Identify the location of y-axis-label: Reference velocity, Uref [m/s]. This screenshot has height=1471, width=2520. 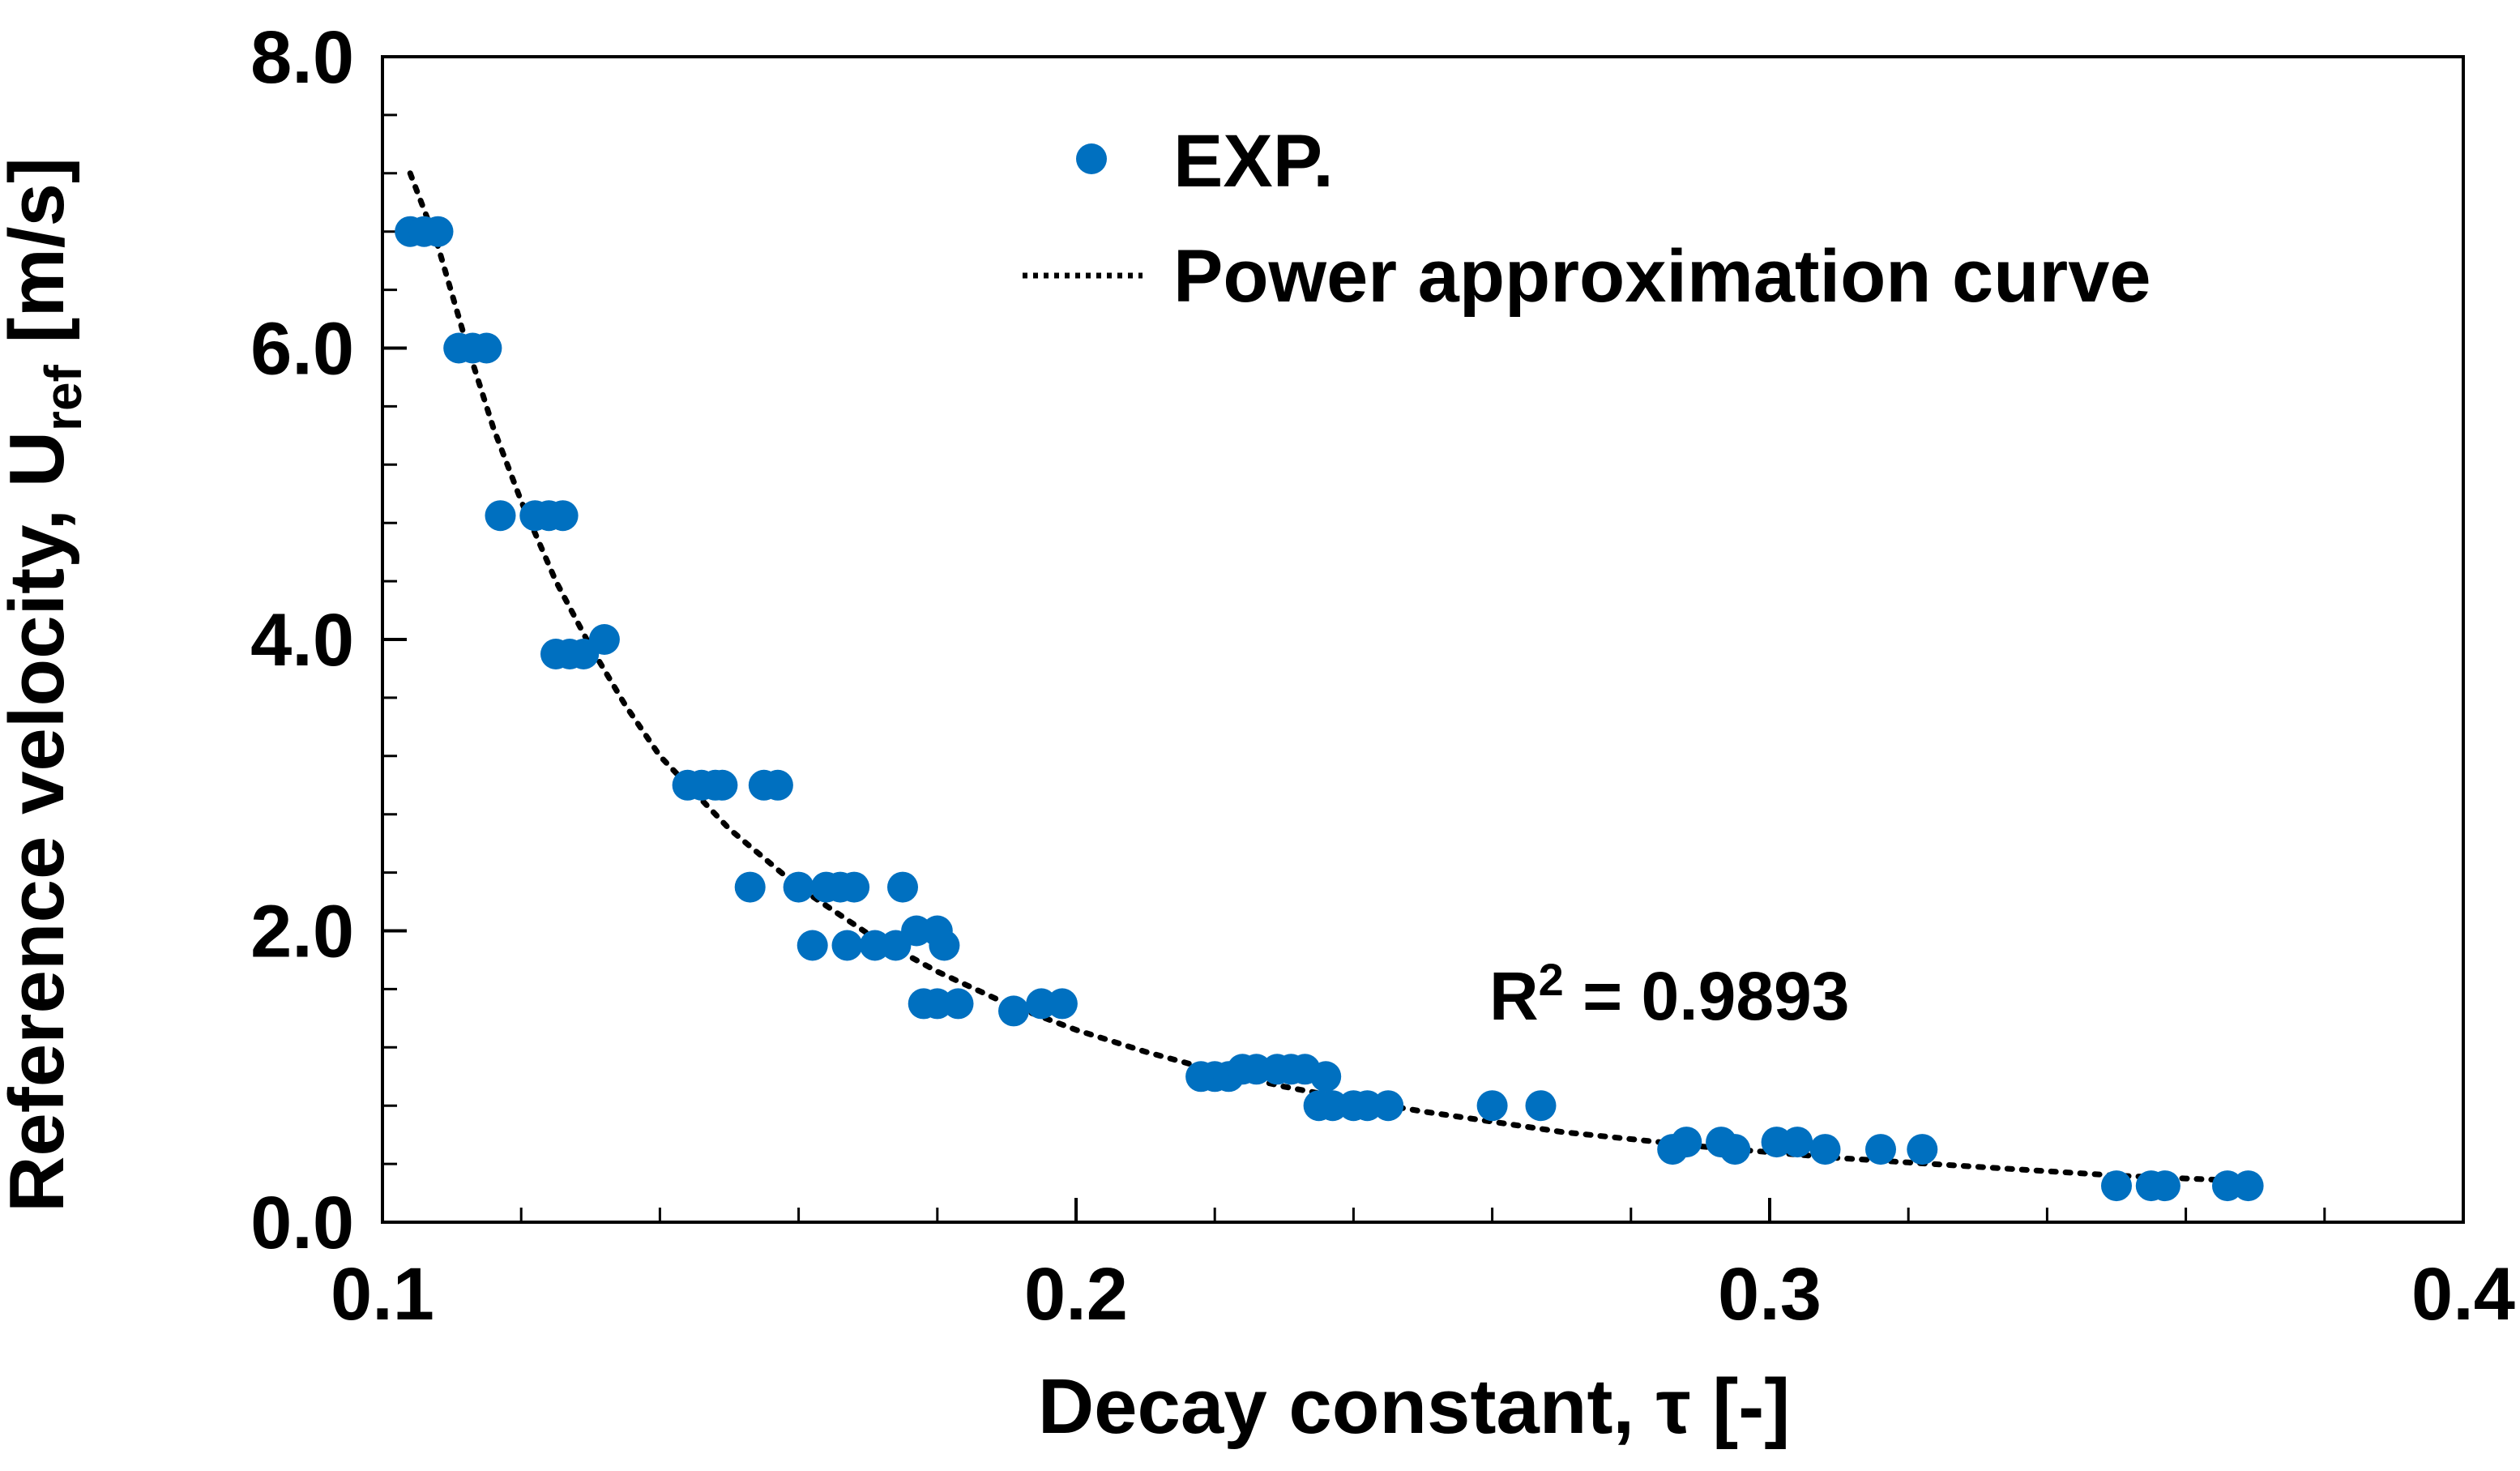
(46, 684).